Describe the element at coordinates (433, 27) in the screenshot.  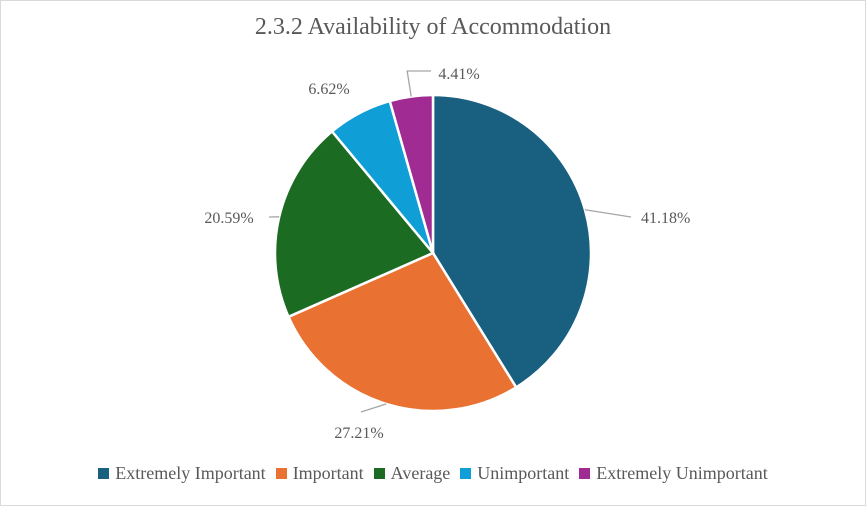
I see `chart-title: 2.3.2 Availability of Accommodation` at that location.